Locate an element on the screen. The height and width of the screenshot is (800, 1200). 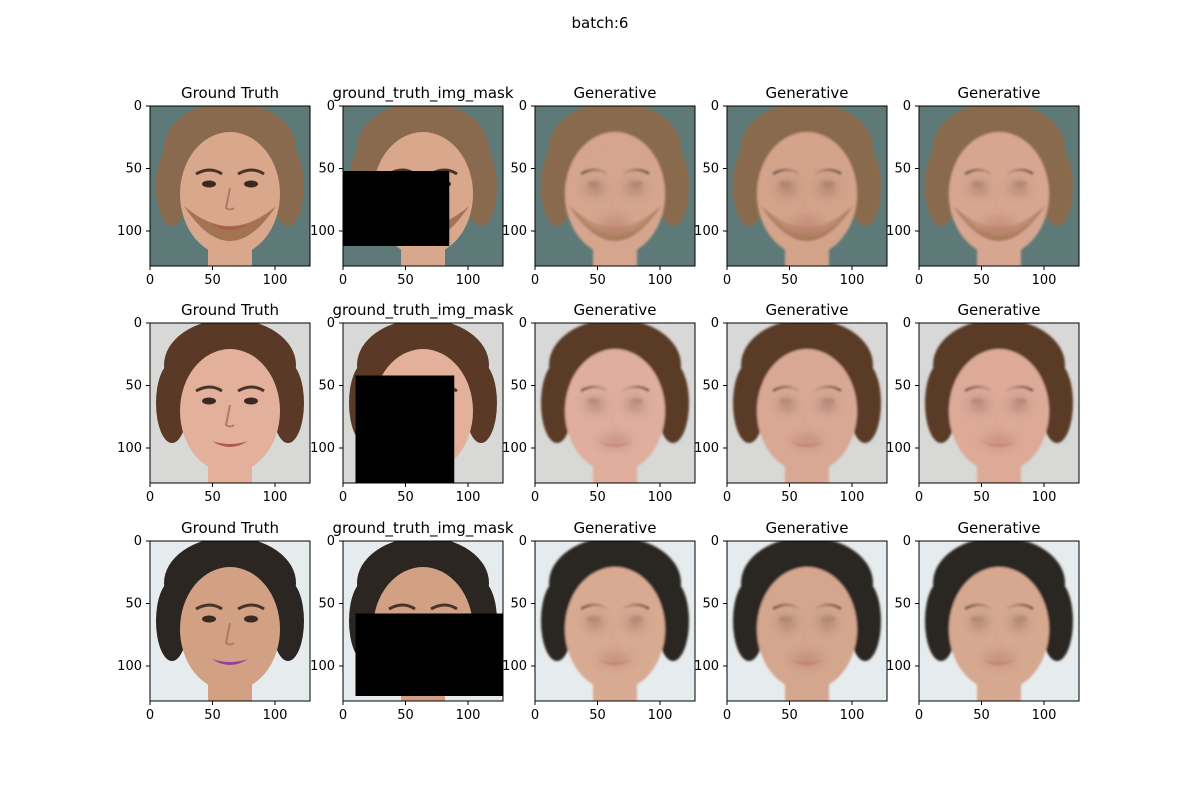
eye-left is located at coordinates (209, 401).